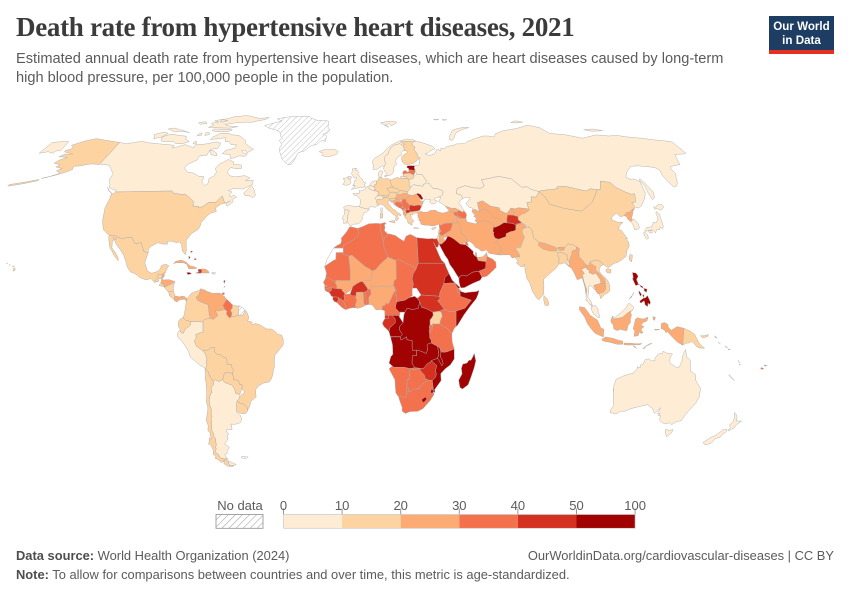  Describe the element at coordinates (576, 505) in the screenshot. I see `svg-text: 50` at that location.